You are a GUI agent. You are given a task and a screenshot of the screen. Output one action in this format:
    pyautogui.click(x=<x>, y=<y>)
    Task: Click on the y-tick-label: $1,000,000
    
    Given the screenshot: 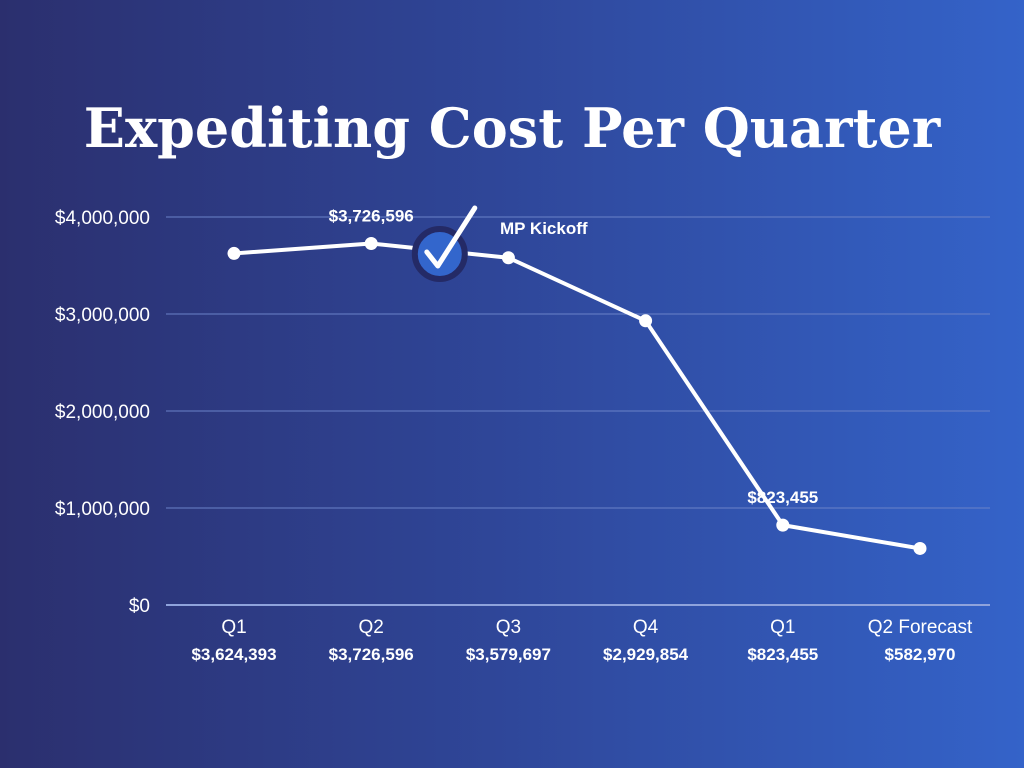 What is the action you would take?
    pyautogui.click(x=102, y=509)
    